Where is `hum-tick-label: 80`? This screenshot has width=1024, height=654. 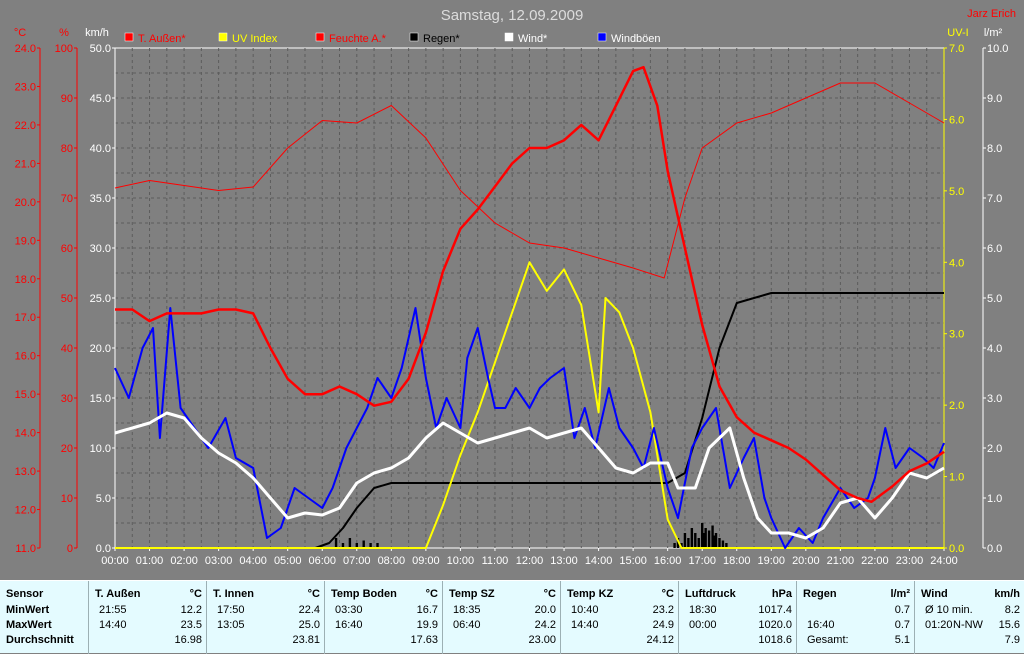 hum-tick-label: 80 is located at coordinates (67, 149).